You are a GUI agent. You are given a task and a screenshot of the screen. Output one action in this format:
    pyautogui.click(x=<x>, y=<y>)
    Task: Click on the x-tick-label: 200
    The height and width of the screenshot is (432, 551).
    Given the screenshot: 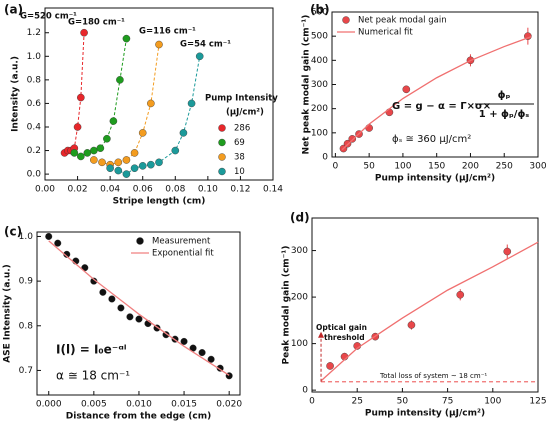 What is the action you would take?
    pyautogui.click(x=470, y=167)
    